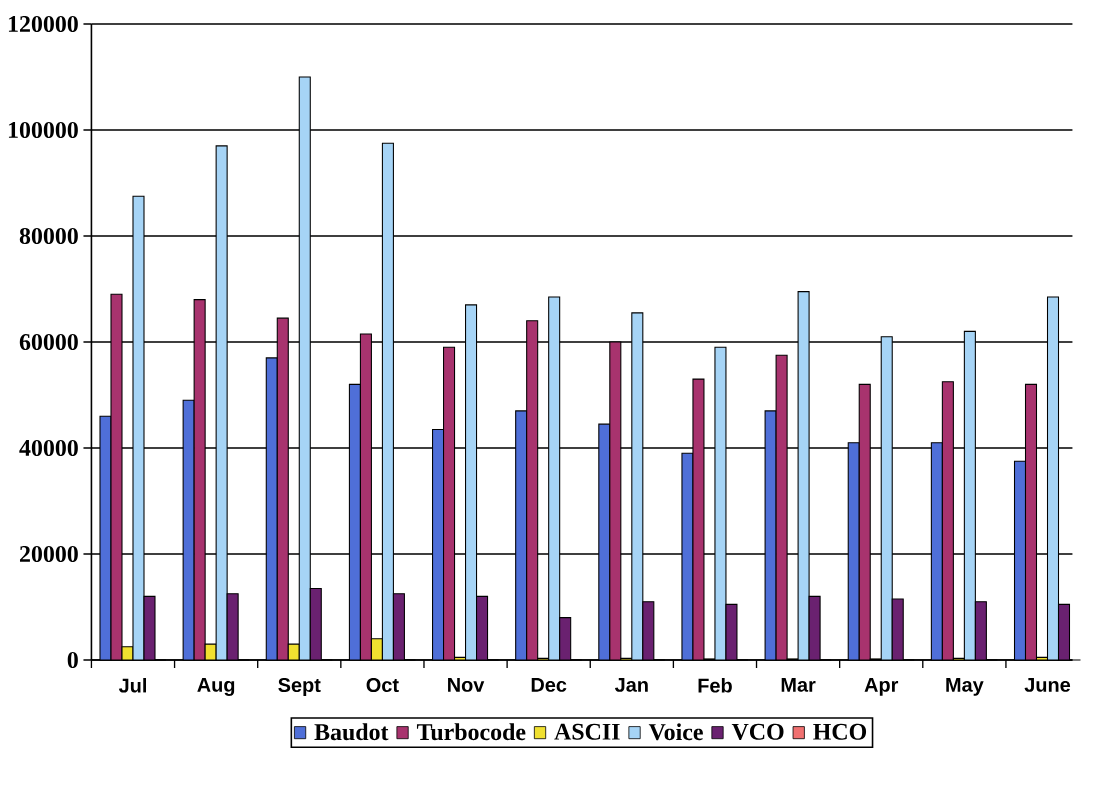 This screenshot has width=1114, height=786. What do you see at coordinates (72, 660) in the screenshot?
I see `y-tick-label: 0` at bounding box center [72, 660].